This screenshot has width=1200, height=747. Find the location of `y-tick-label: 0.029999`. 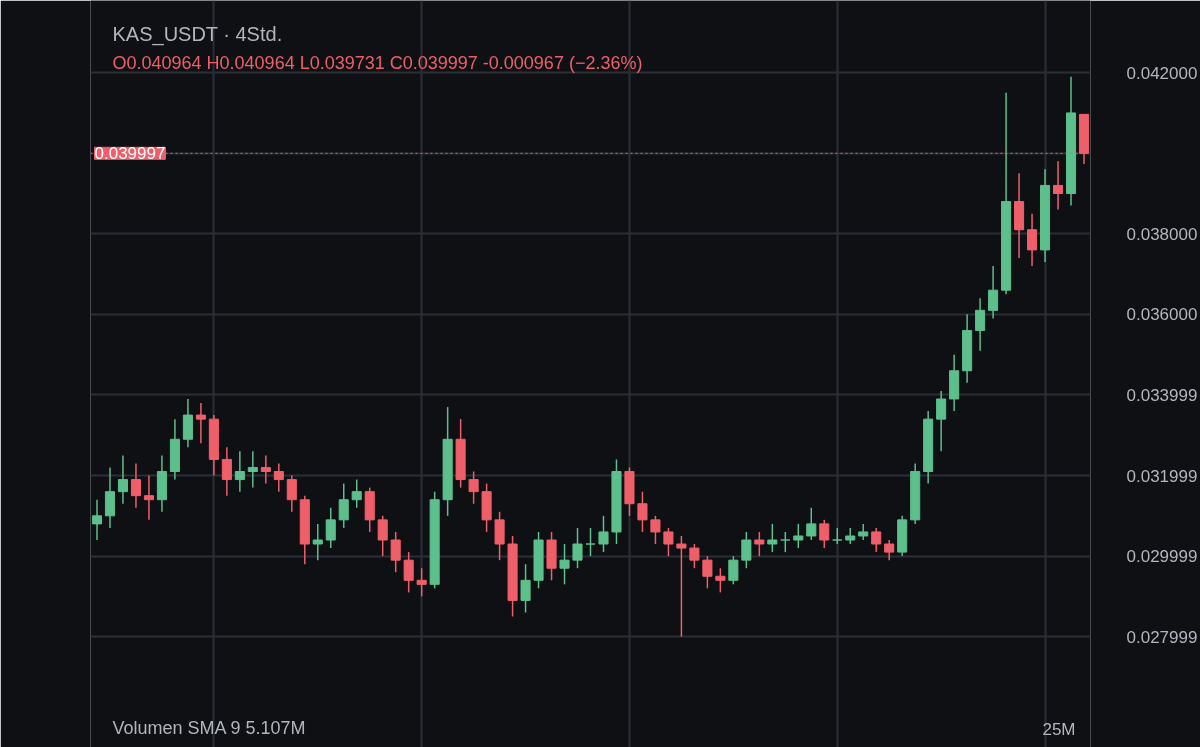

y-tick-label: 0.029999 is located at coordinates (1162, 557).